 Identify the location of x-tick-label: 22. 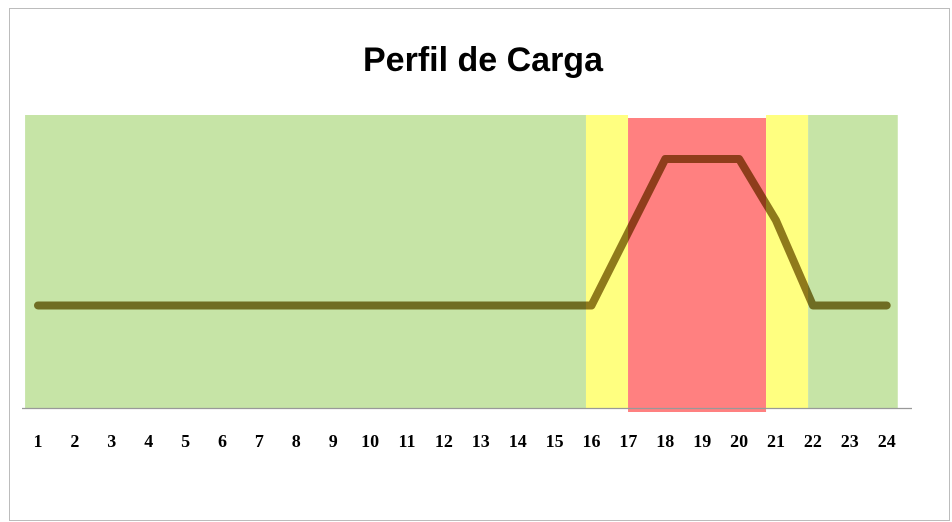
(813, 441).